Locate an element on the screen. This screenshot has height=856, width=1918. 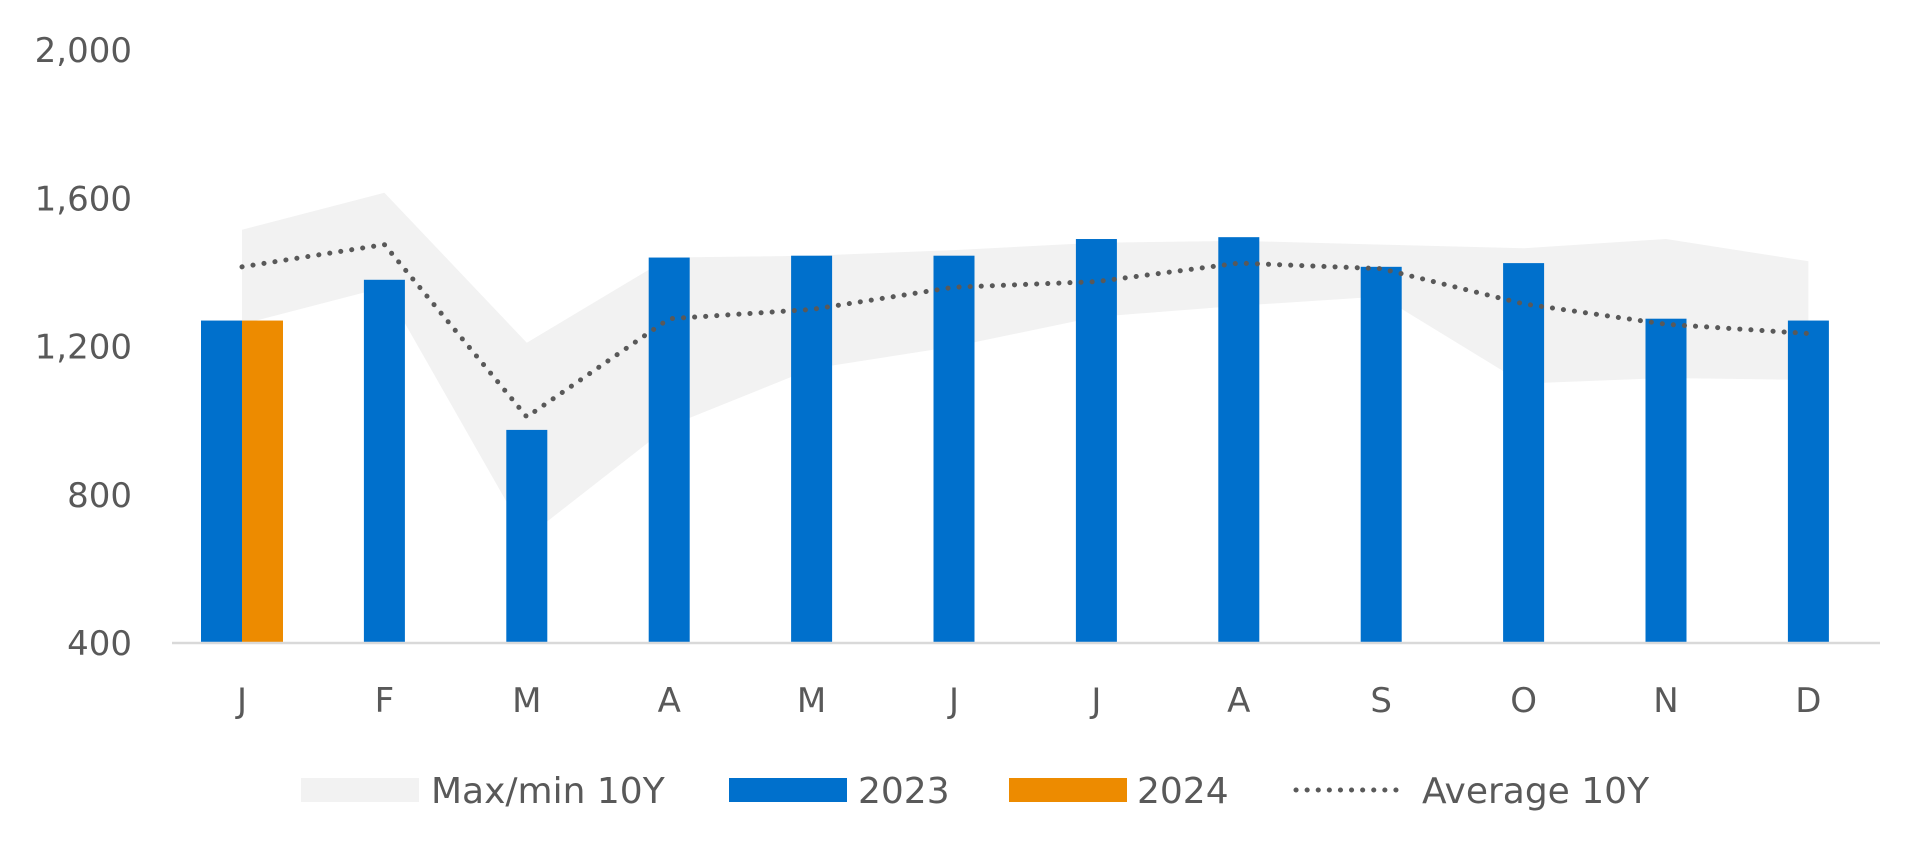
y-tick-label: 800 is located at coordinates (99, 496).